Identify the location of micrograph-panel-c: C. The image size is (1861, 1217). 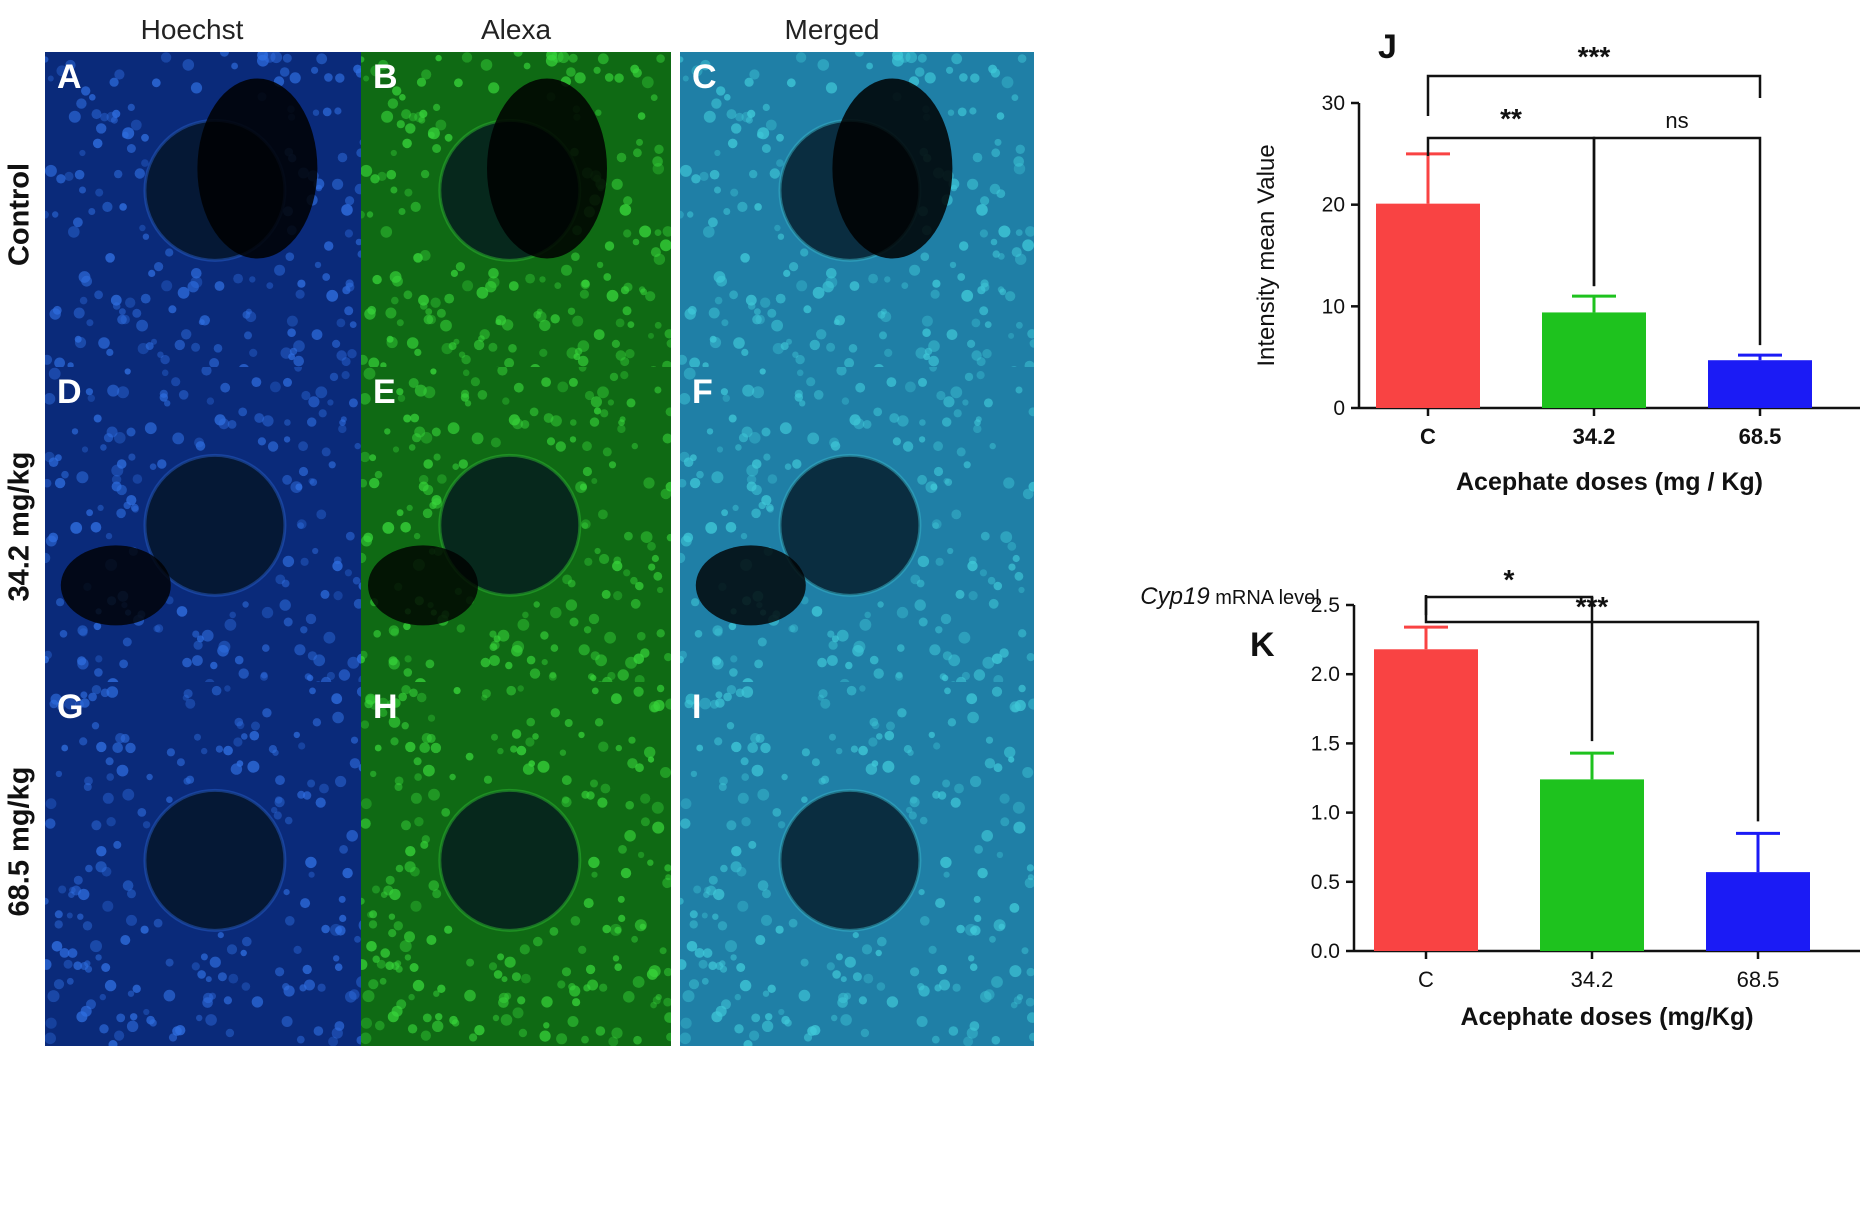
(857, 234).